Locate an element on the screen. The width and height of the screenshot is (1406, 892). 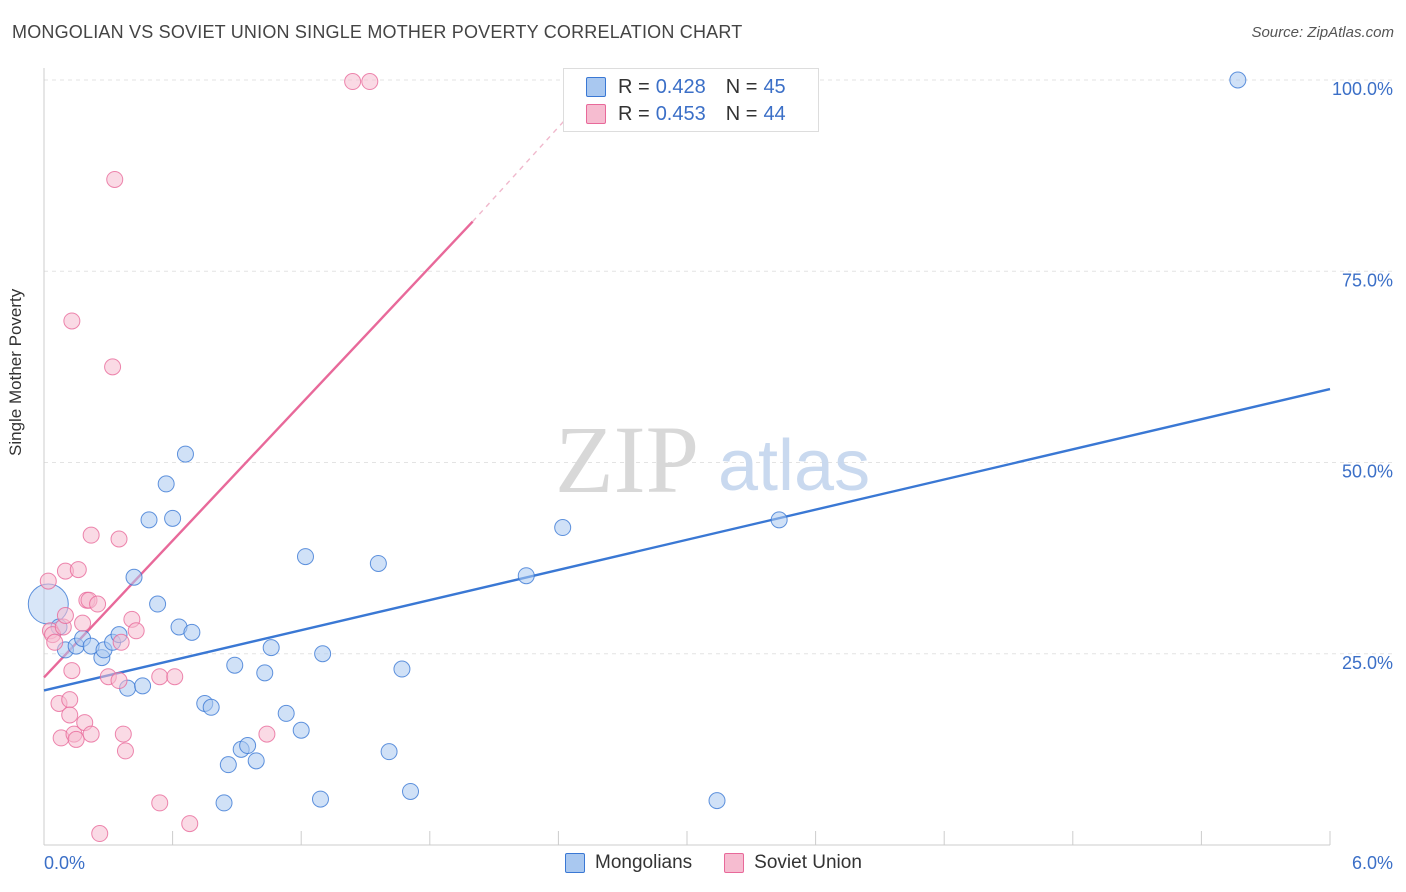
legend-label-mongolians: Mongolians is located at coordinates (644, 862).